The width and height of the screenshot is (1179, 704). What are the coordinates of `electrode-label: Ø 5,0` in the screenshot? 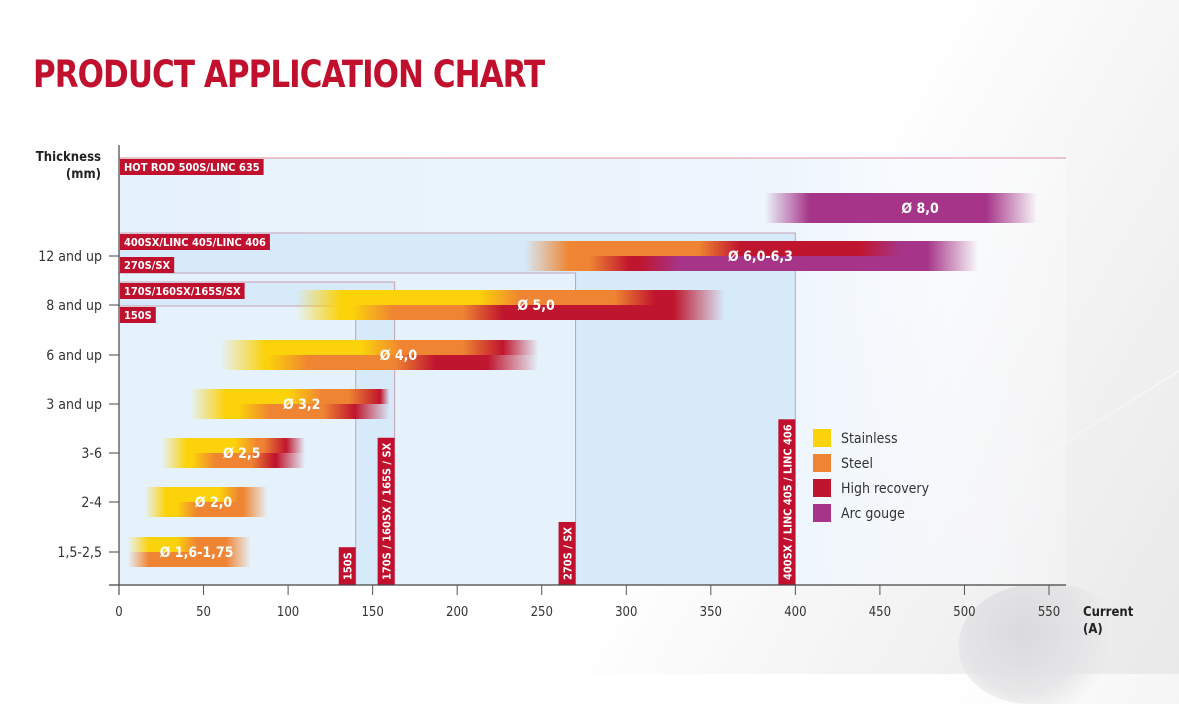 It's located at (536, 306).